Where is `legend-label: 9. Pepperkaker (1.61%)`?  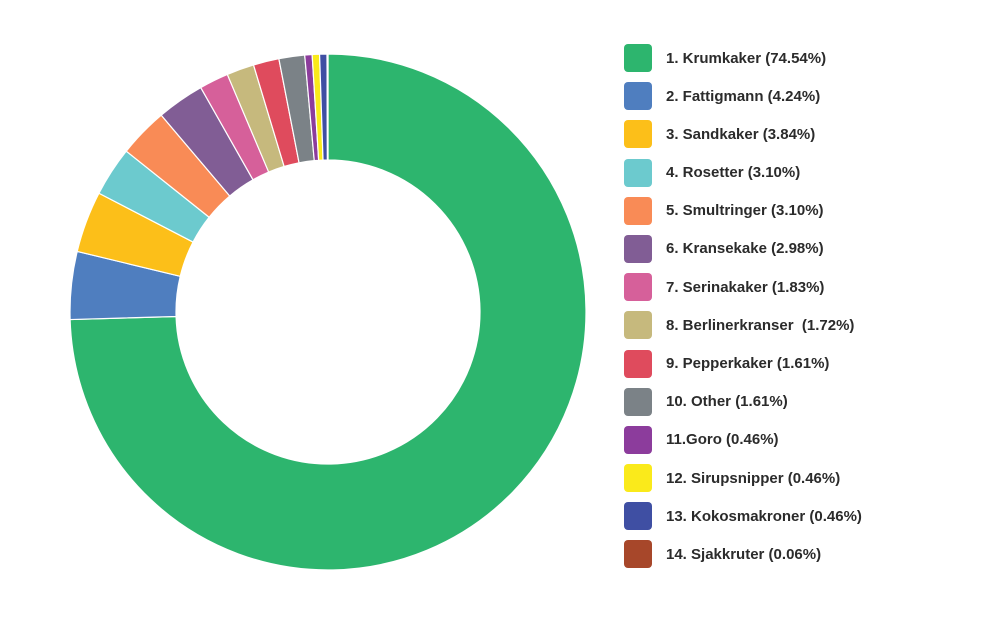
legend-label: 9. Pepperkaker (1.61%) is located at coordinates (748, 363).